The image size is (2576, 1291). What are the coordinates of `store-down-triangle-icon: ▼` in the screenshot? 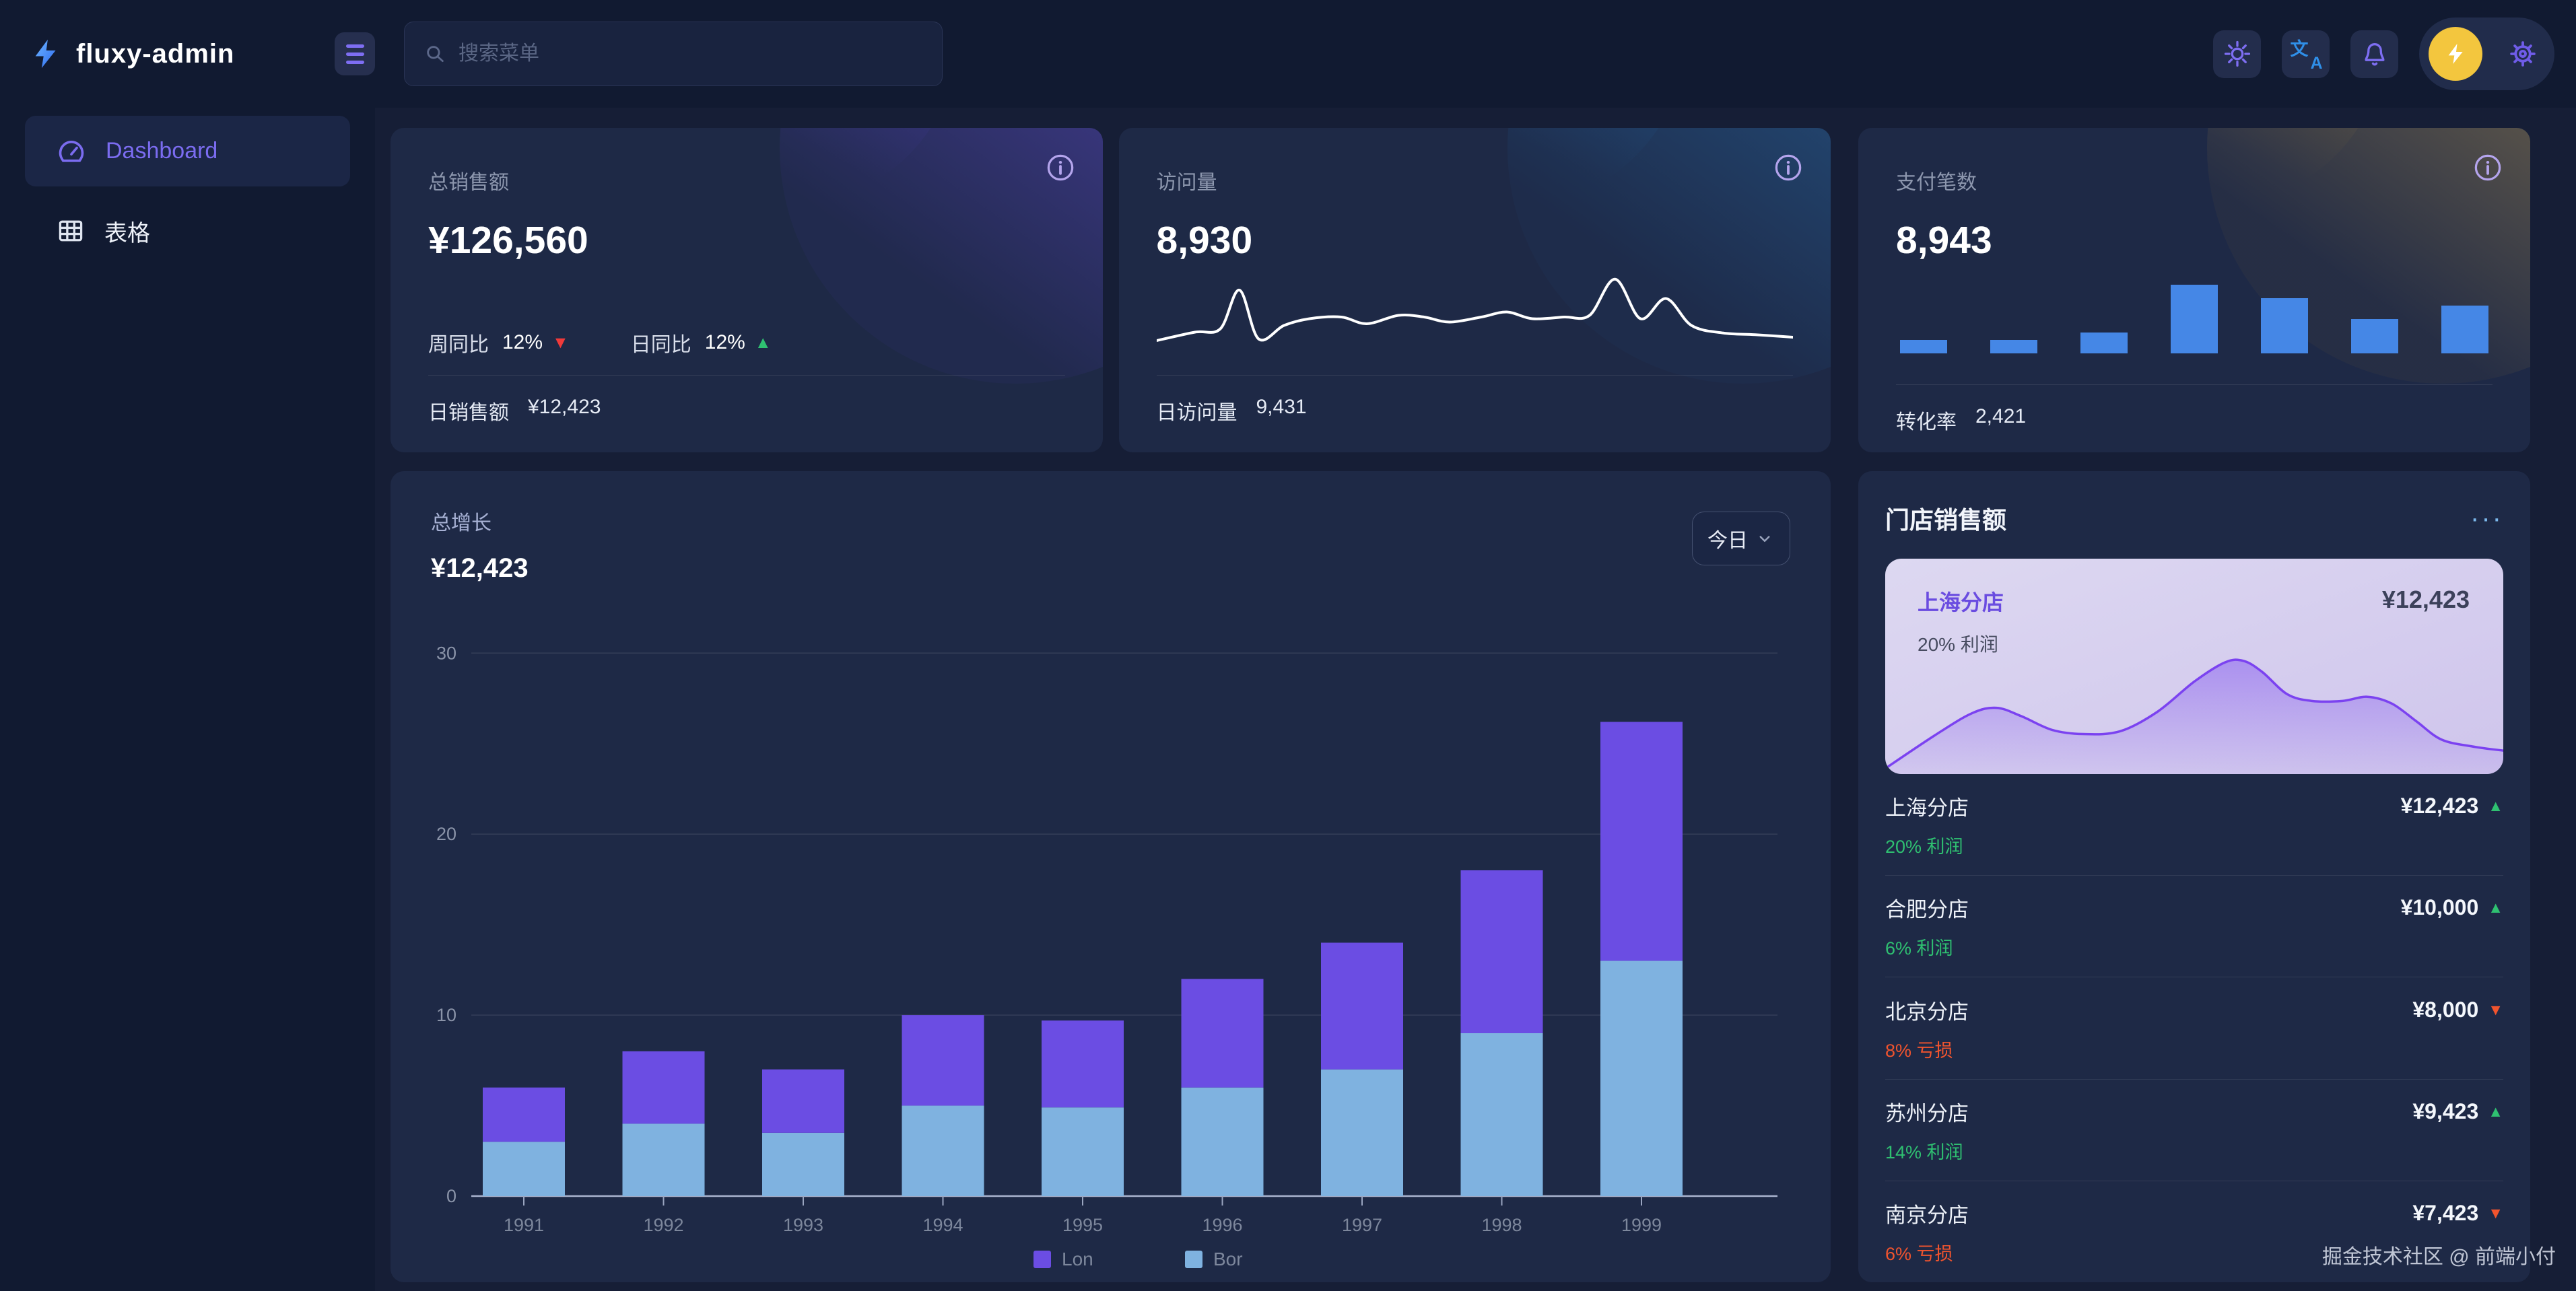 It's located at (2495, 1009).